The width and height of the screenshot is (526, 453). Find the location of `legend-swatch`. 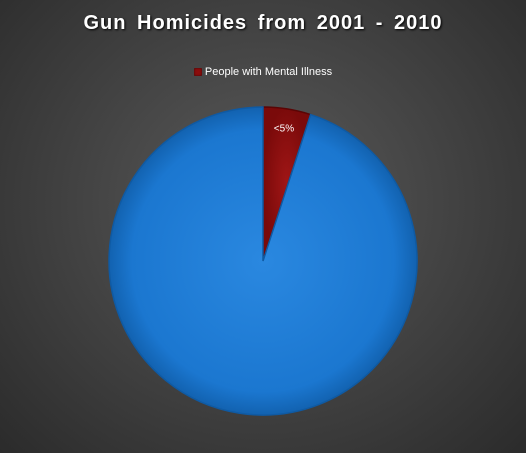

legend-swatch is located at coordinates (197, 72).